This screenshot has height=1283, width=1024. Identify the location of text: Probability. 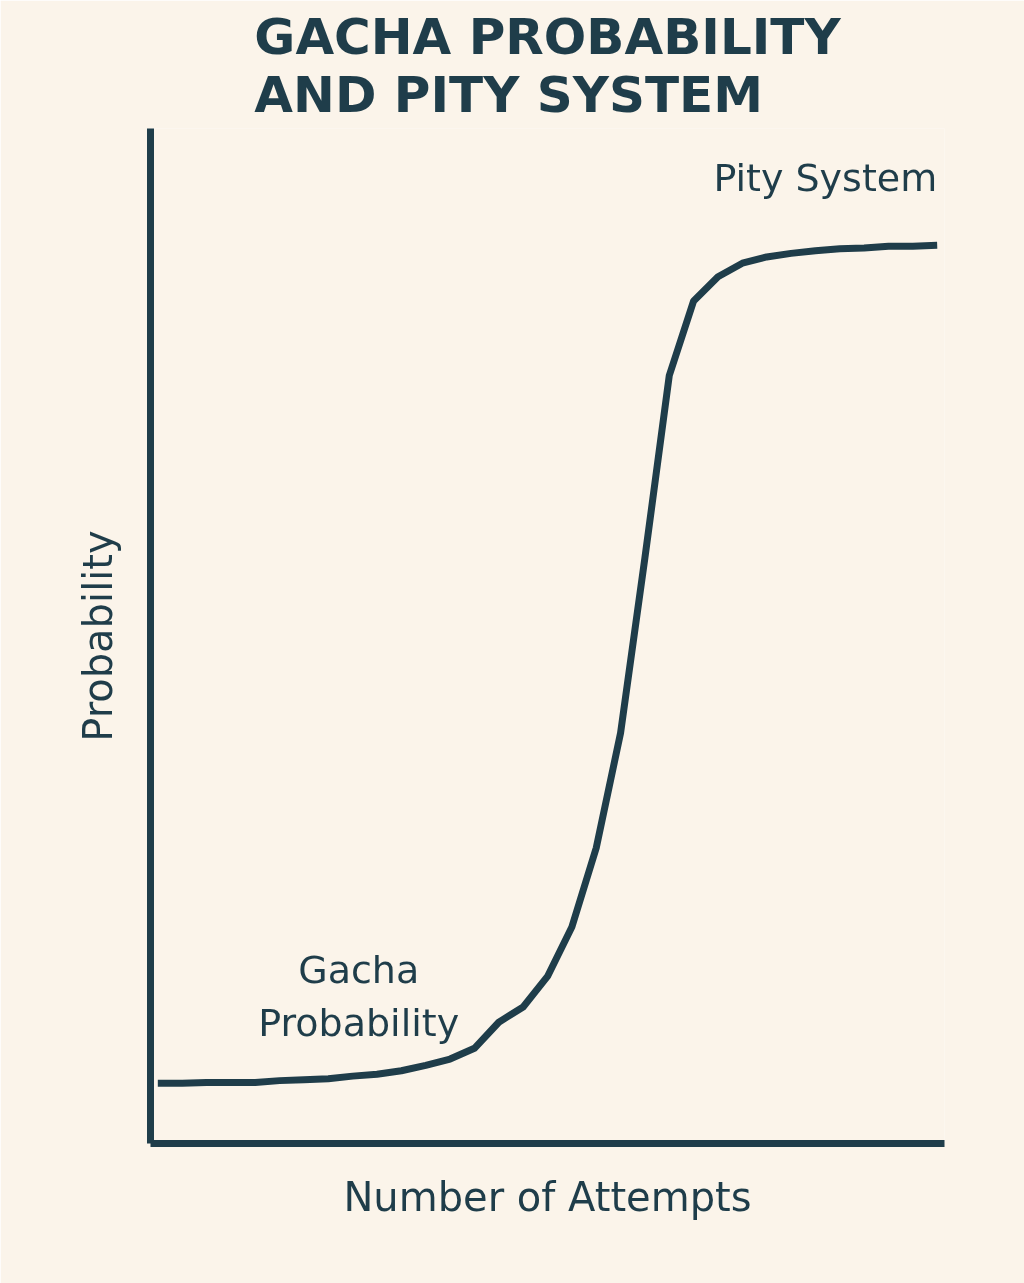
(97, 636).